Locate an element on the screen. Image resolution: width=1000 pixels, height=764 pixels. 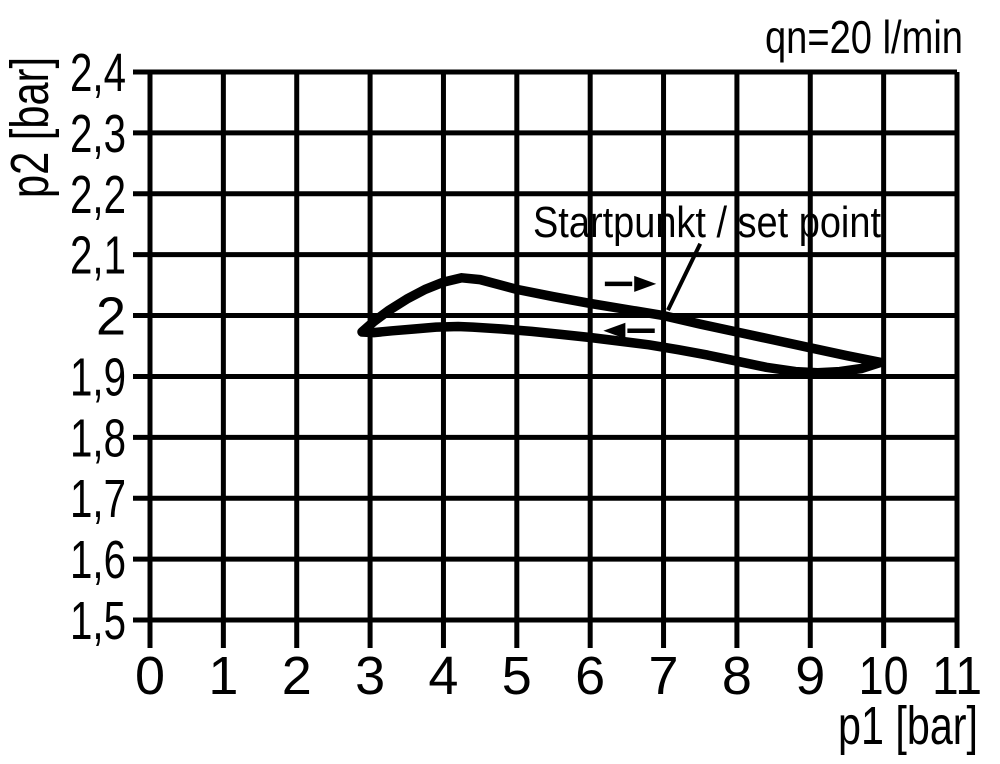
x-tick-label: 9 is located at coordinates (810, 676).